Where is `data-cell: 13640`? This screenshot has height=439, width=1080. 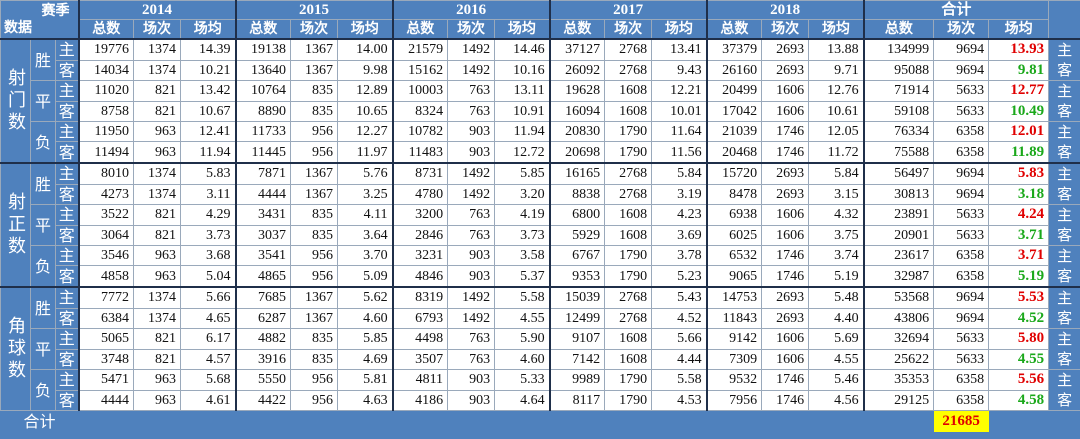 data-cell: 13640 is located at coordinates (263, 70).